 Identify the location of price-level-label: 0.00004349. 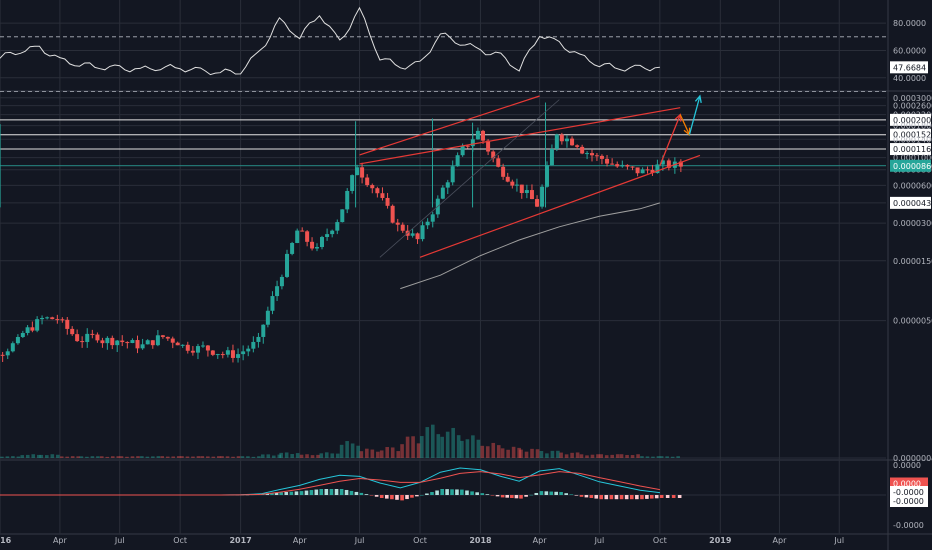
(912, 203).